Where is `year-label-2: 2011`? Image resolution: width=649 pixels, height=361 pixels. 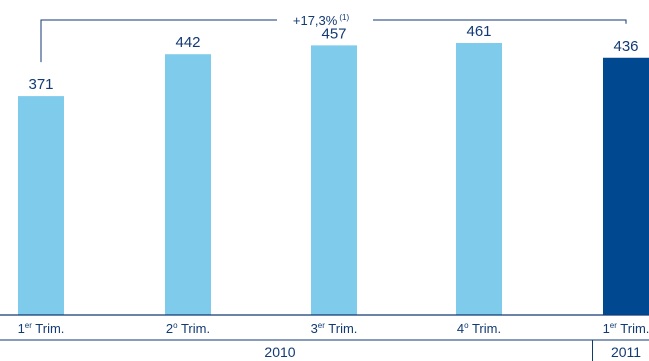 year-label-2: 2011 is located at coordinates (626, 352).